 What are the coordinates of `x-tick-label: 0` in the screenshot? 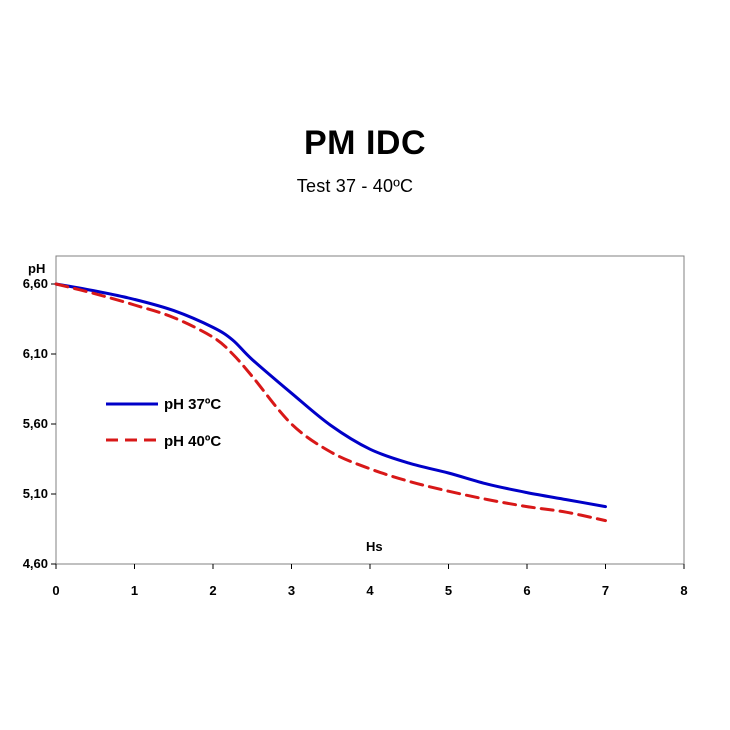 It's located at (55, 590).